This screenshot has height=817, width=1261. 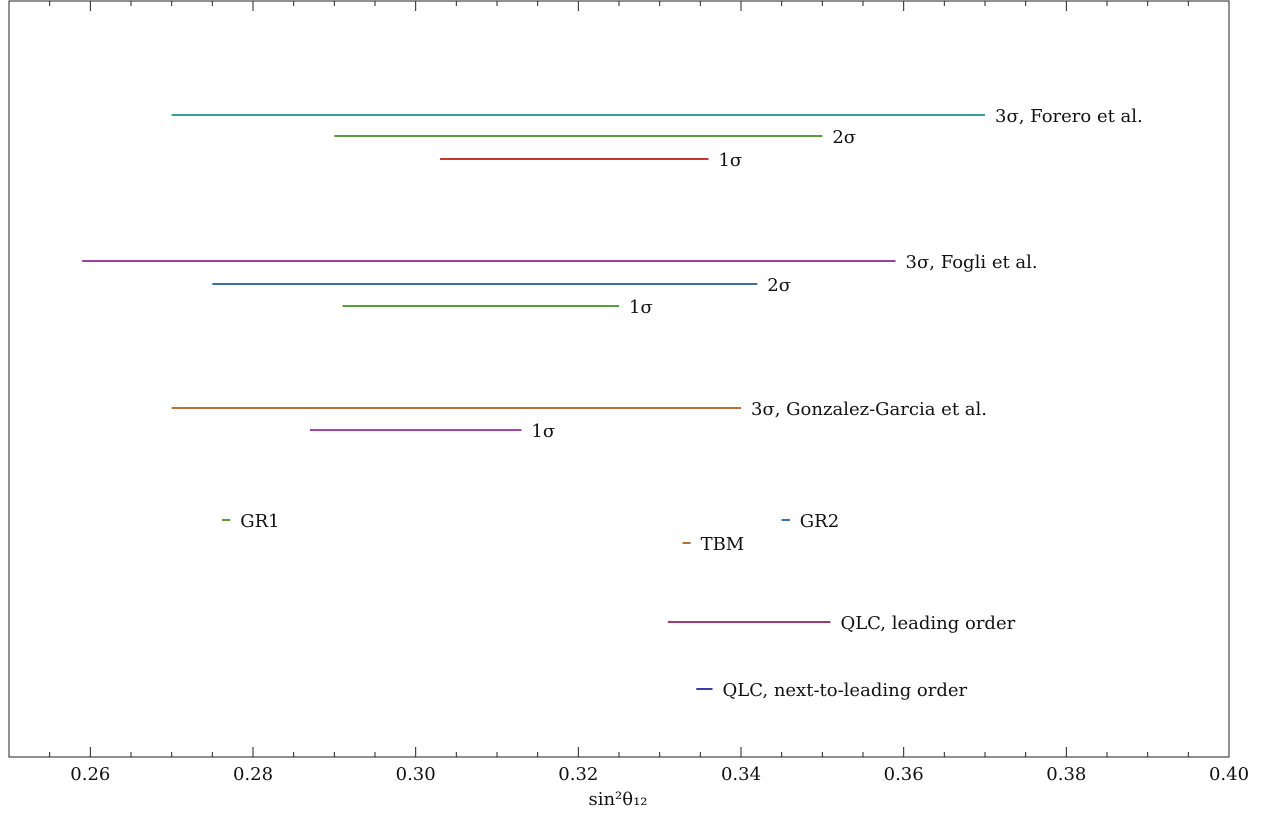 What do you see at coordinates (1069, 116) in the screenshot?
I see `label-forero-3s: 3σ, Forero et al.` at bounding box center [1069, 116].